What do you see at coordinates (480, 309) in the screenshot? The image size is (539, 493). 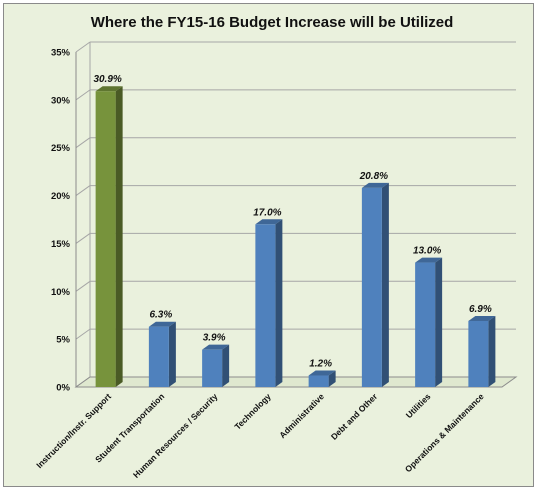 I see `data-label: 6.9%` at bounding box center [480, 309].